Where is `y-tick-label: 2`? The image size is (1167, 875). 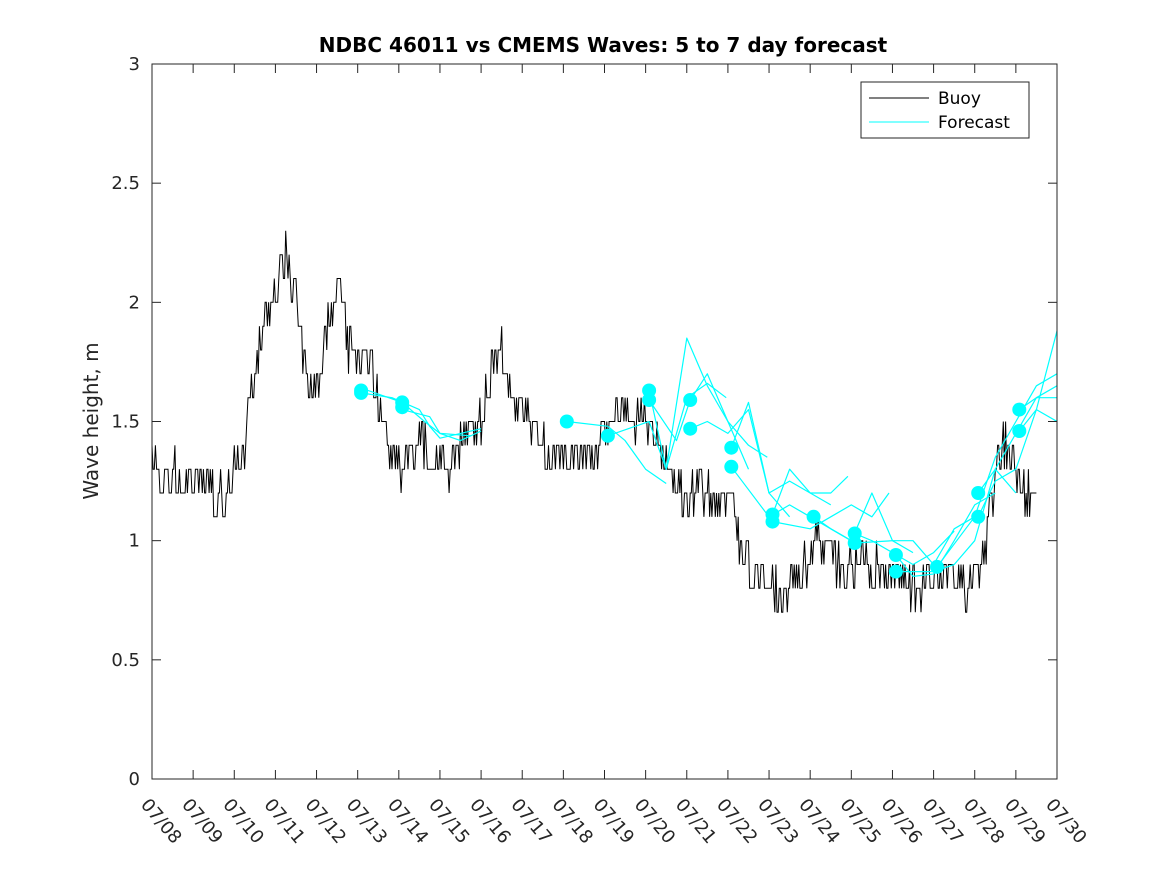
y-tick-label: 2 is located at coordinates (134, 302).